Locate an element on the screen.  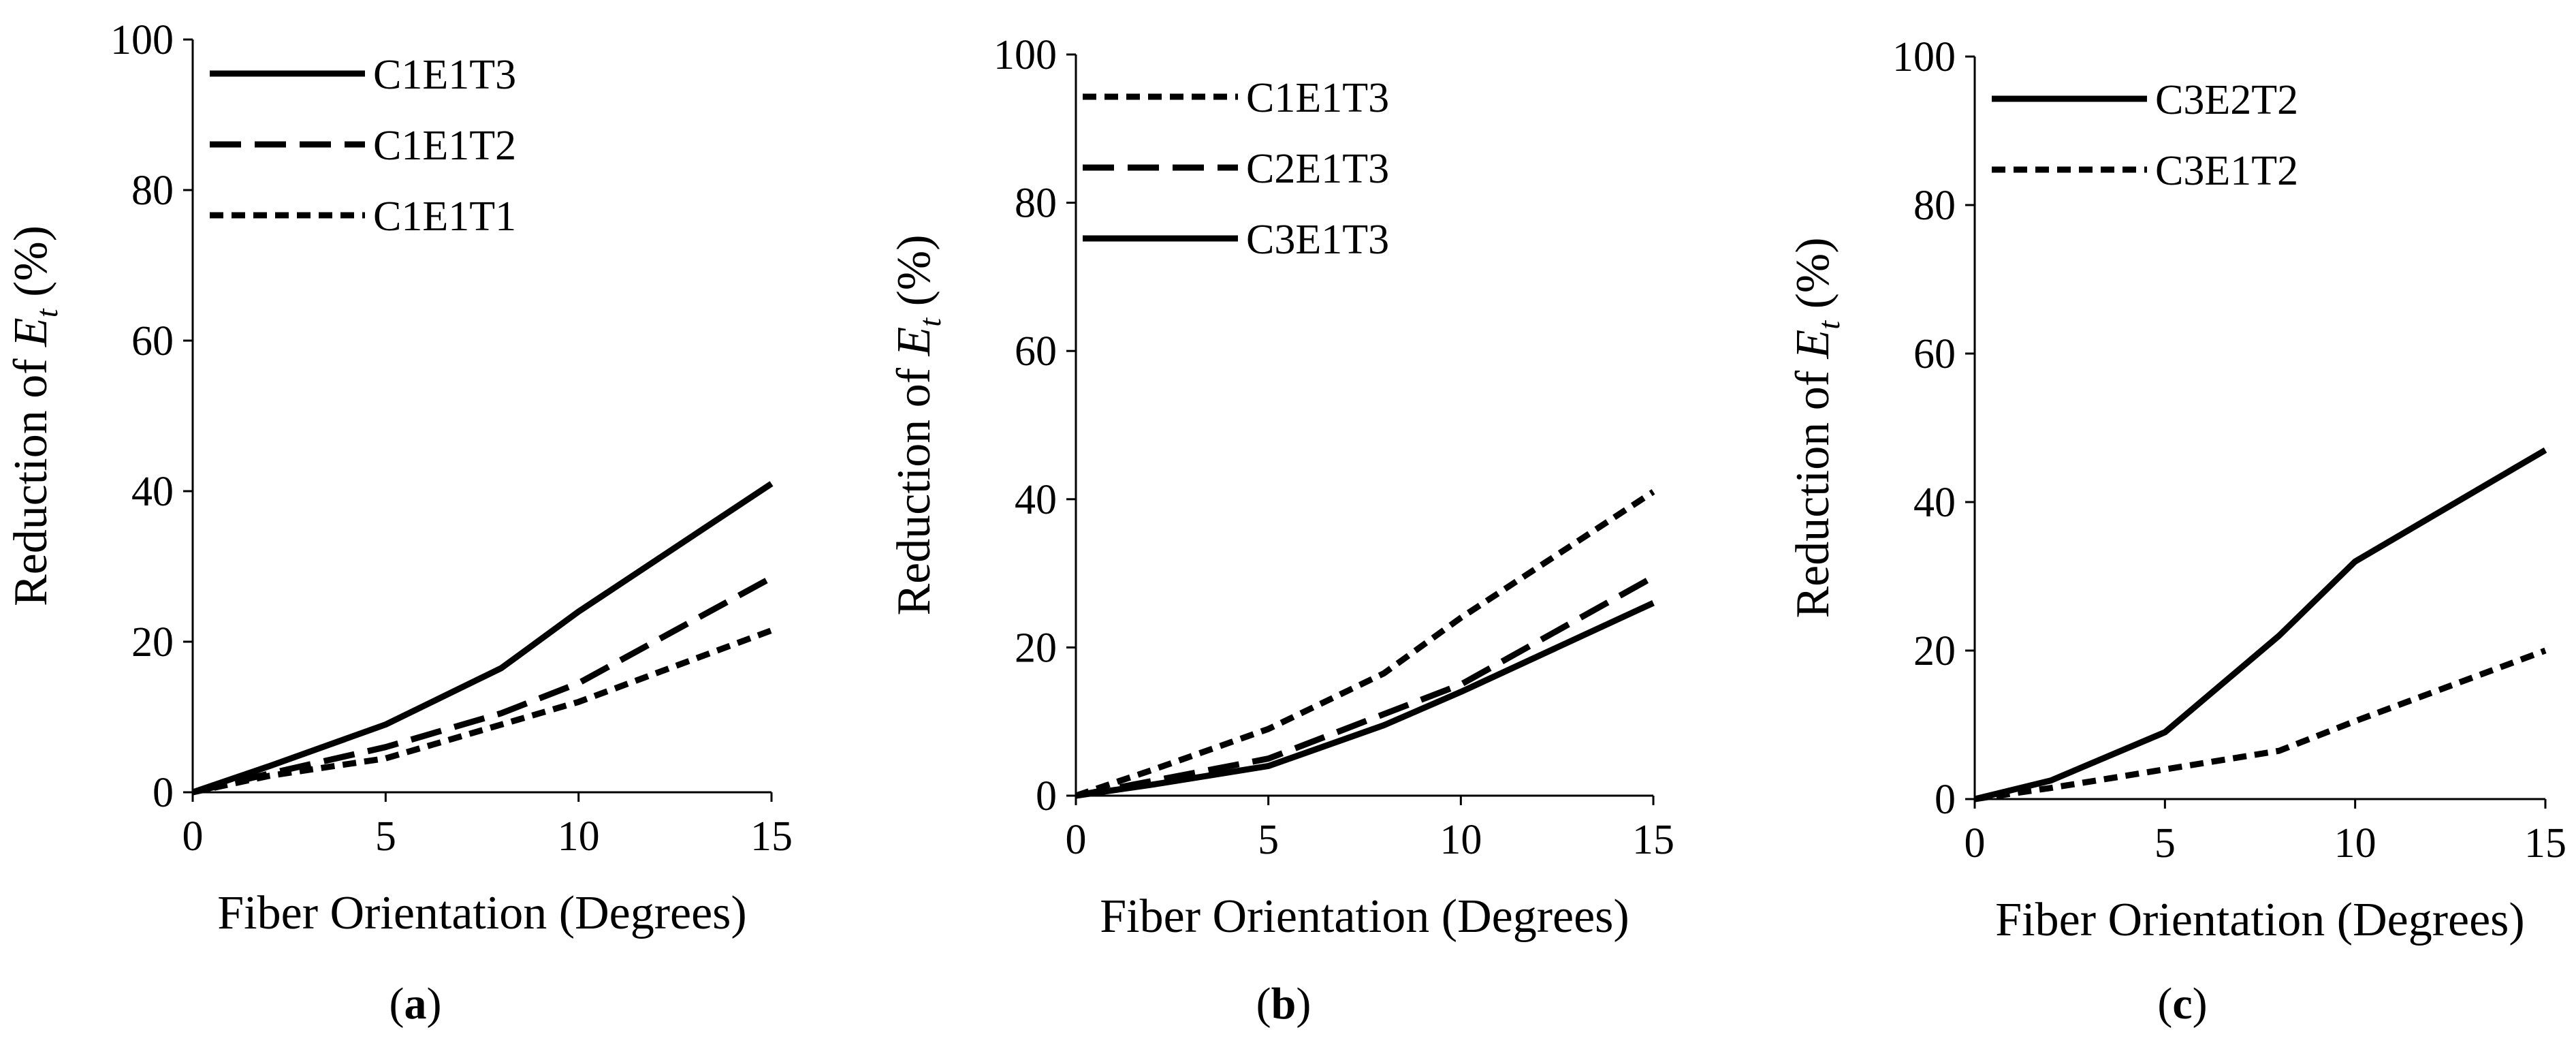
legend-label: C3E1T3 is located at coordinates (1317, 240).